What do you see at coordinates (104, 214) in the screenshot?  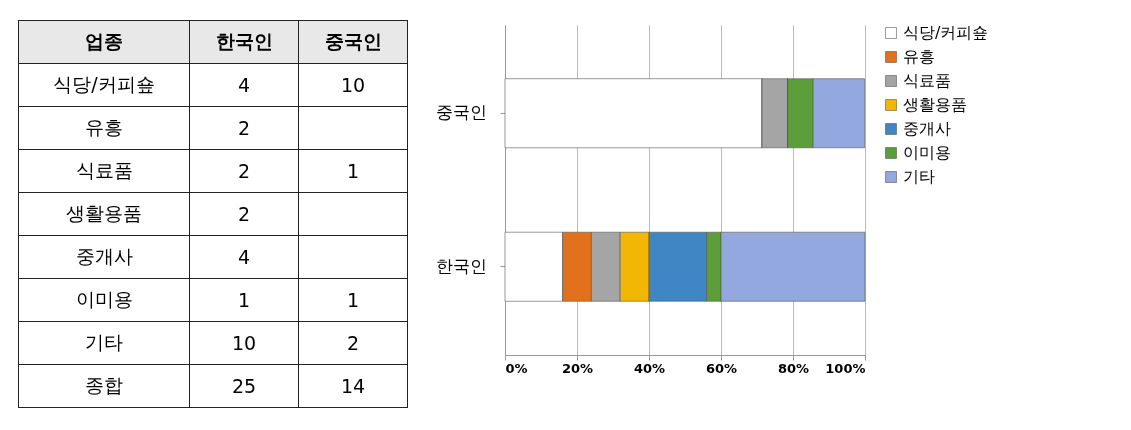 I see `text: 생활용품` at bounding box center [104, 214].